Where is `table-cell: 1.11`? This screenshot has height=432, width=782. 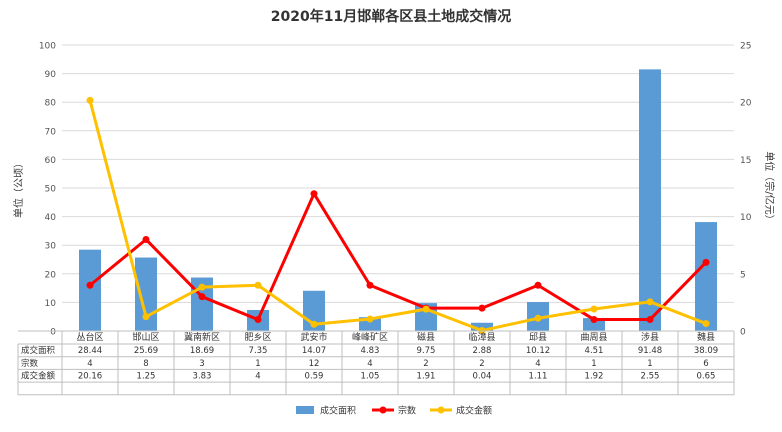 table-cell: 1.11 is located at coordinates (538, 377).